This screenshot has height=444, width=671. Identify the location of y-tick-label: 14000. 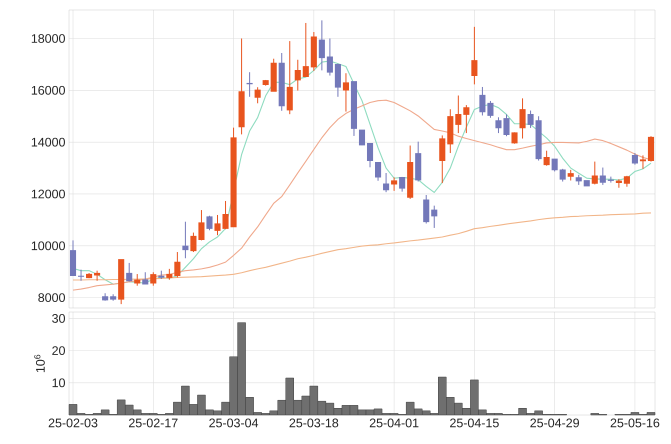
(48, 142).